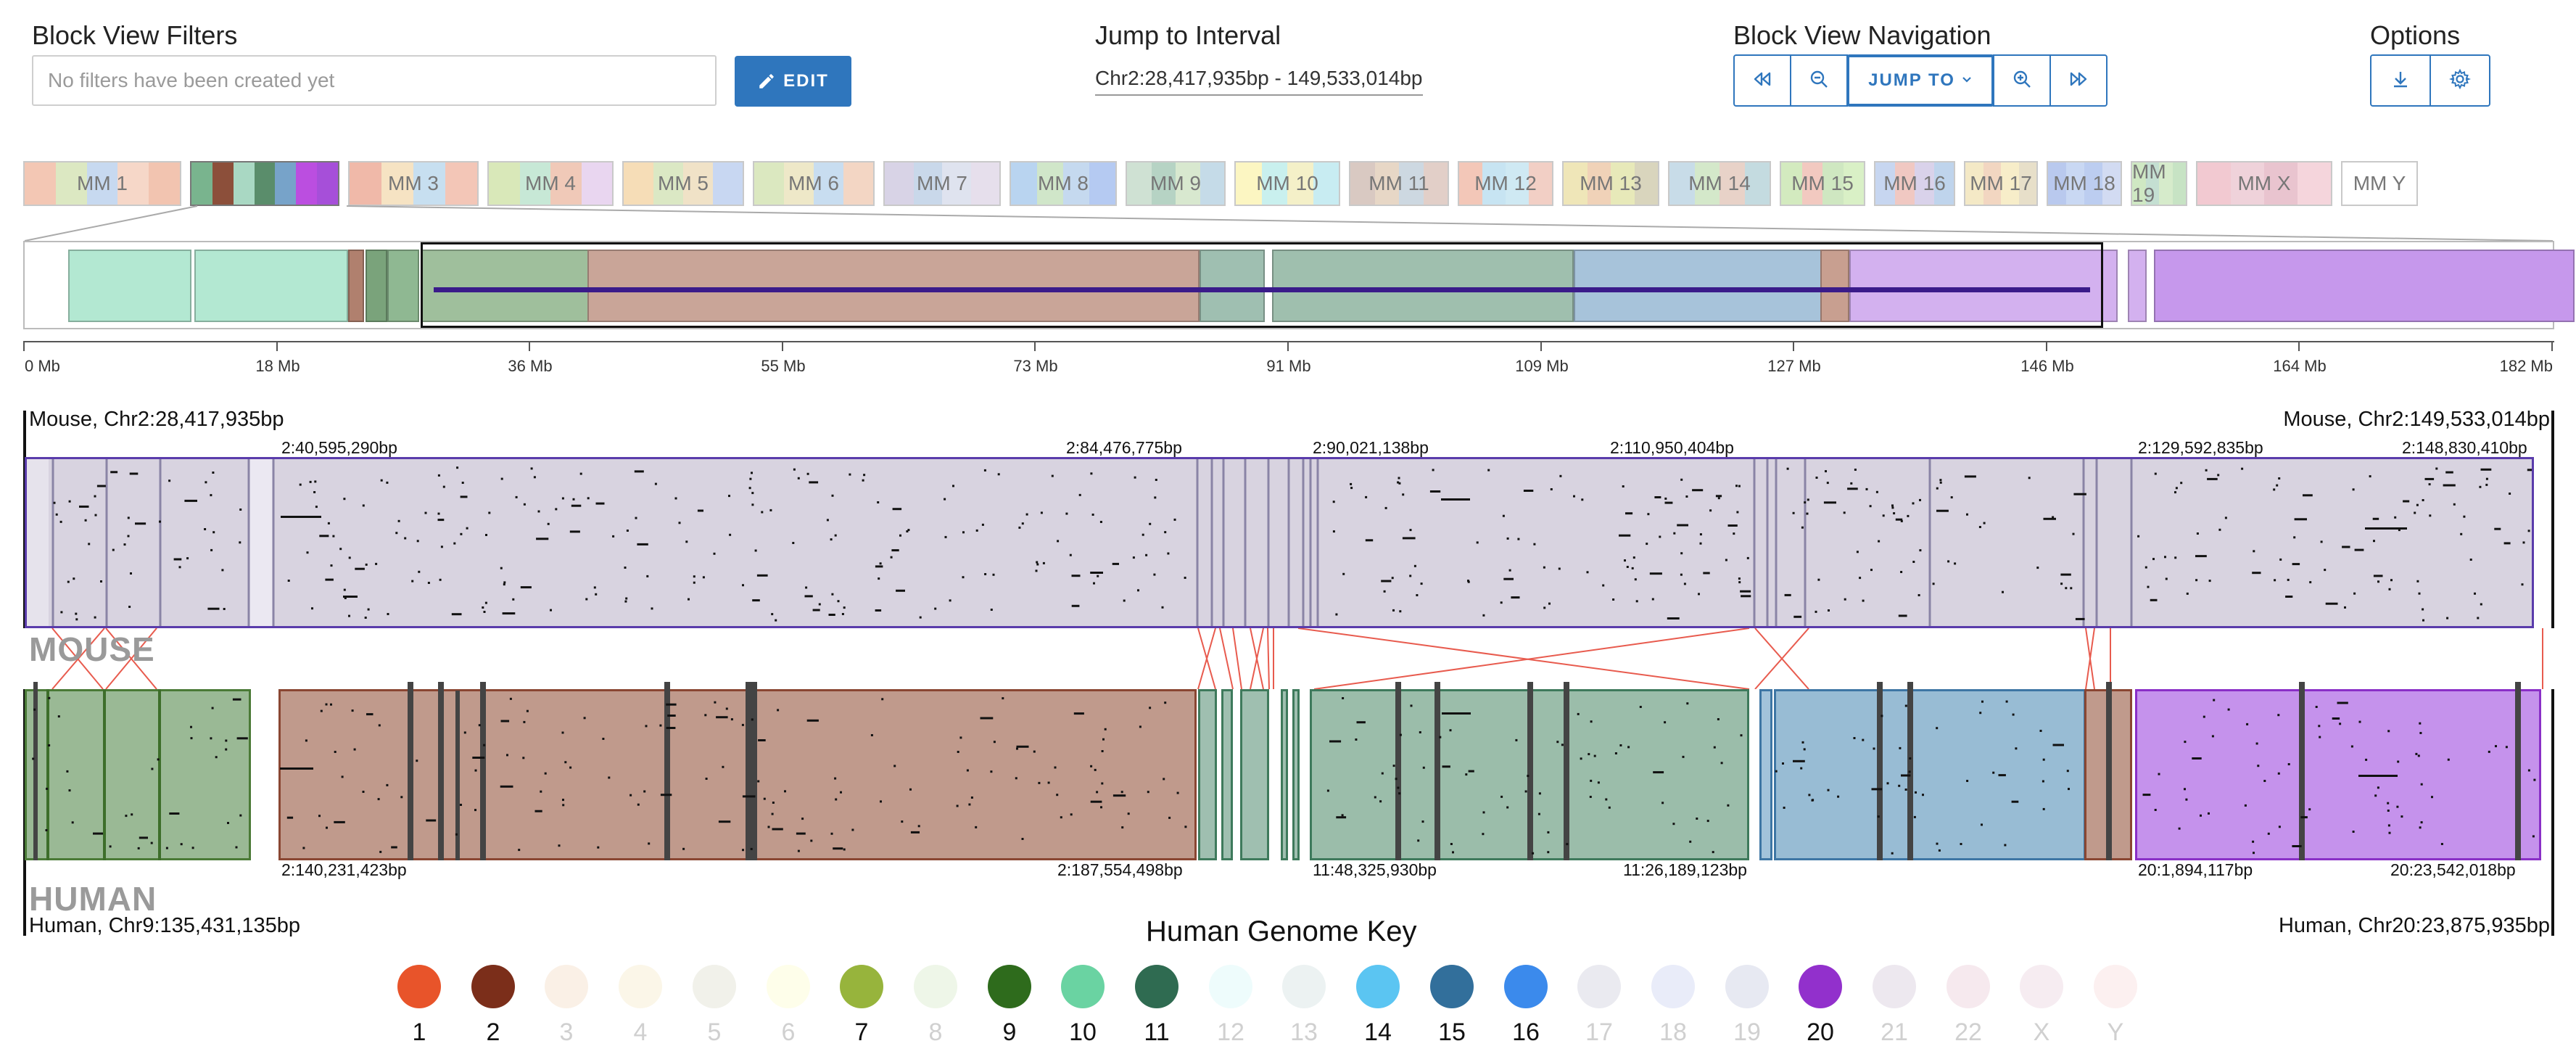 This screenshot has height=1062, width=2576. Describe the element at coordinates (1230, 1032) in the screenshot. I see `genome-key-label: 12` at that location.